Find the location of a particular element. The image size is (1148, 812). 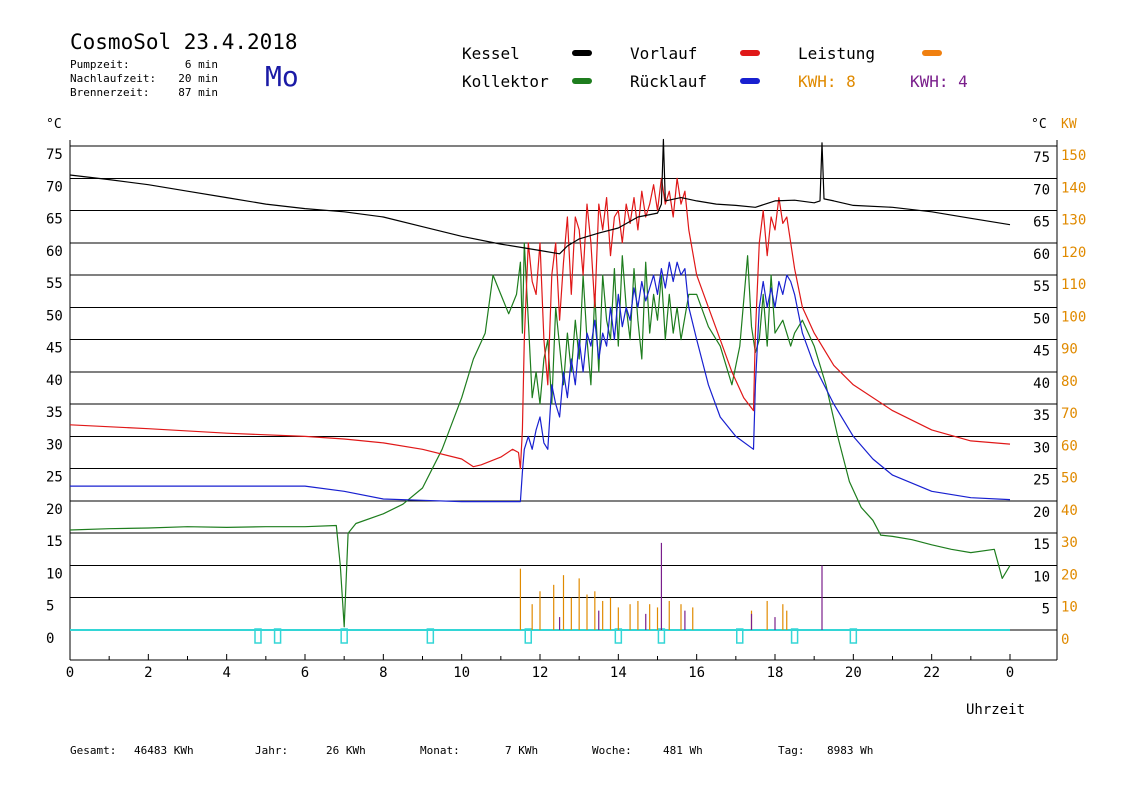

y-tick-left-40: 40 is located at coordinates (54, 381).